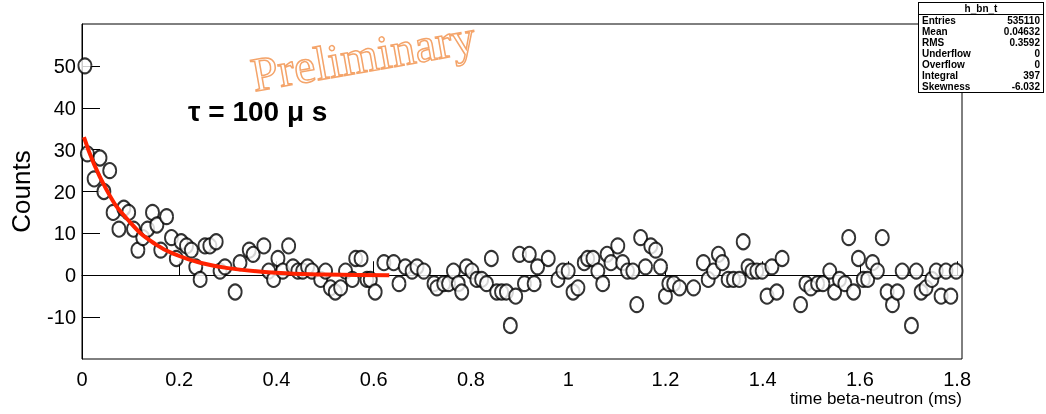 The height and width of the screenshot is (414, 1046). I want to click on x-tick-label: 1.6, so click(859, 379).